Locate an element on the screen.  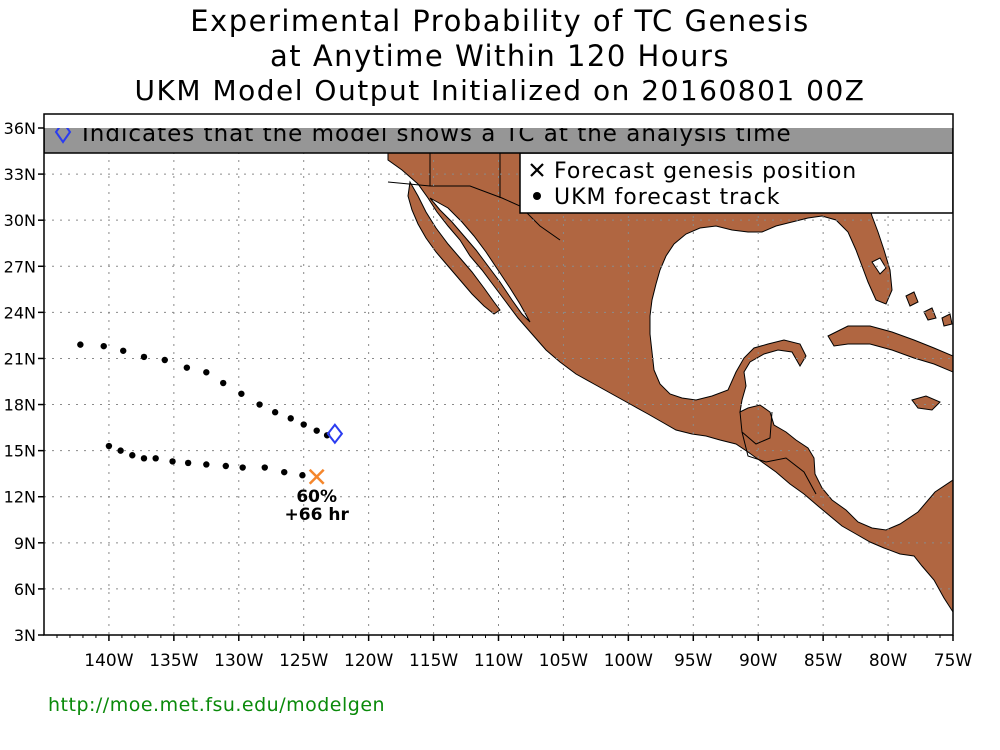
analysis-tc-diamond-icon is located at coordinates (335, 434).